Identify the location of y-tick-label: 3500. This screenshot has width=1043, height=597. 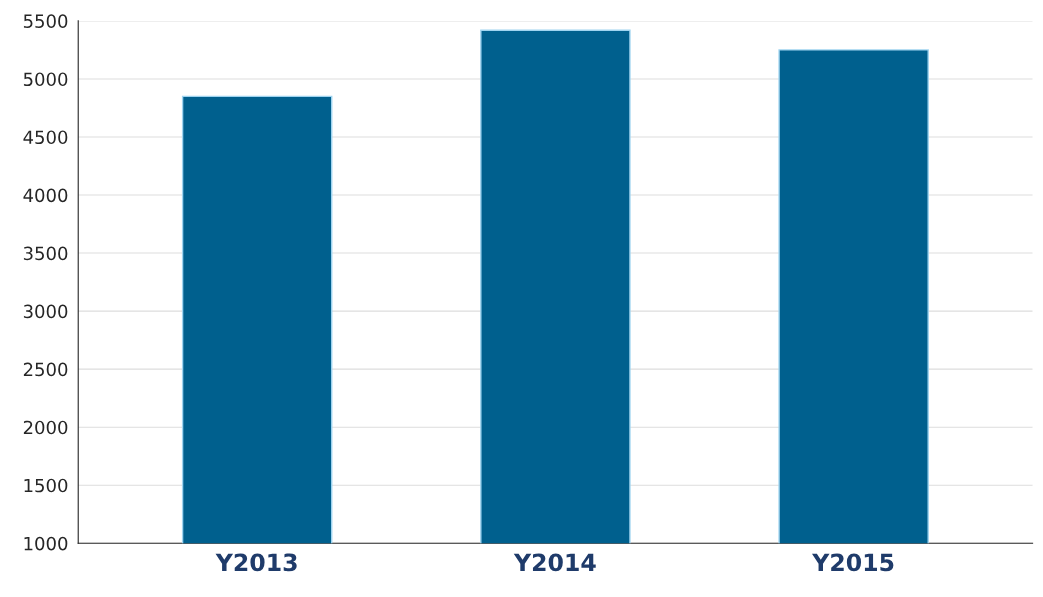
(45, 253).